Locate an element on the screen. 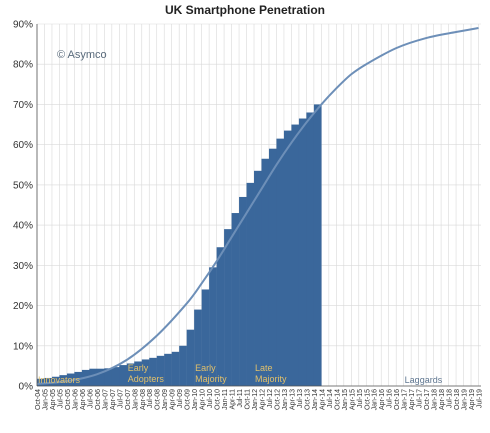 Image resolution: width=490 pixels, height=433 pixels. y-tick-label: 0% is located at coordinates (26, 387).